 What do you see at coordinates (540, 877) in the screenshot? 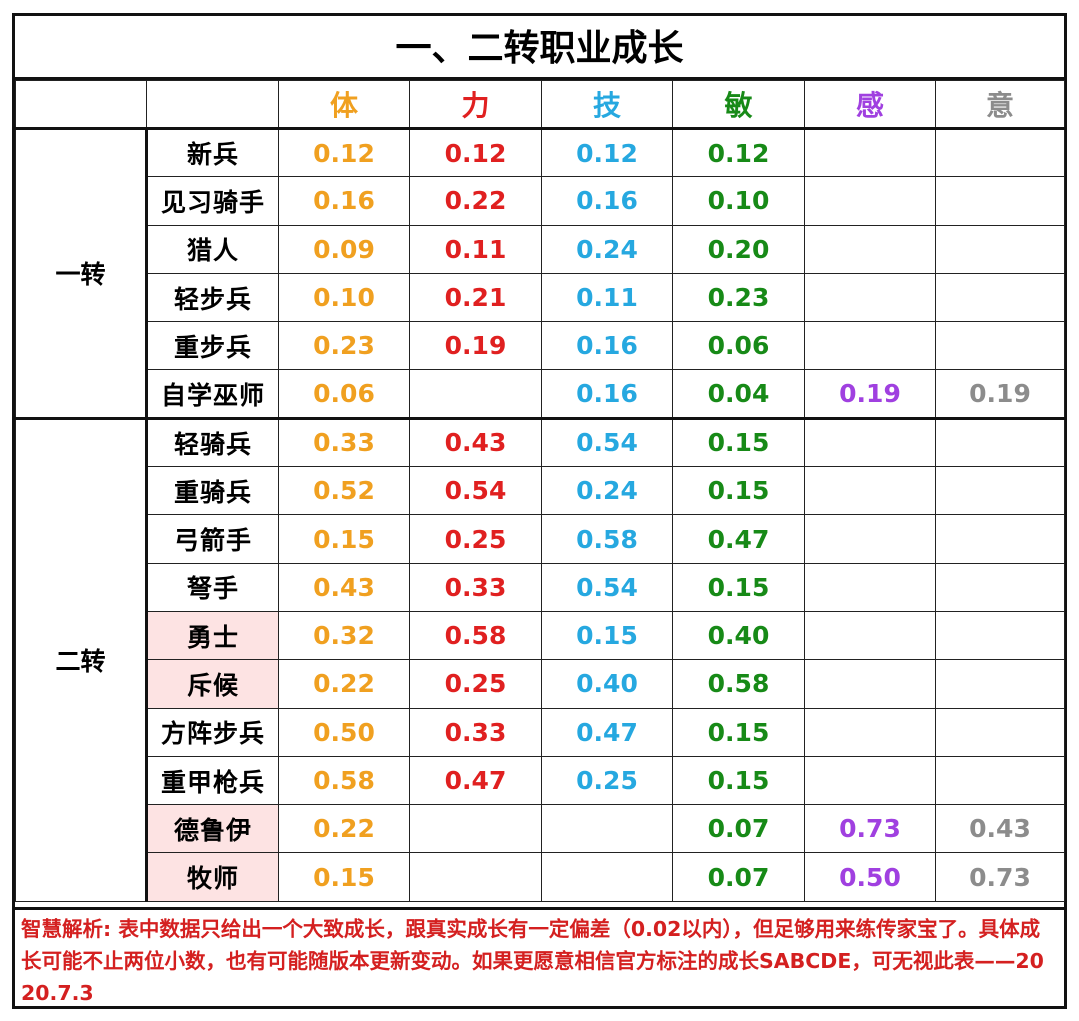
I see `table-row: 牧师 0.15 0.07 0.50 0.73` at bounding box center [540, 877].